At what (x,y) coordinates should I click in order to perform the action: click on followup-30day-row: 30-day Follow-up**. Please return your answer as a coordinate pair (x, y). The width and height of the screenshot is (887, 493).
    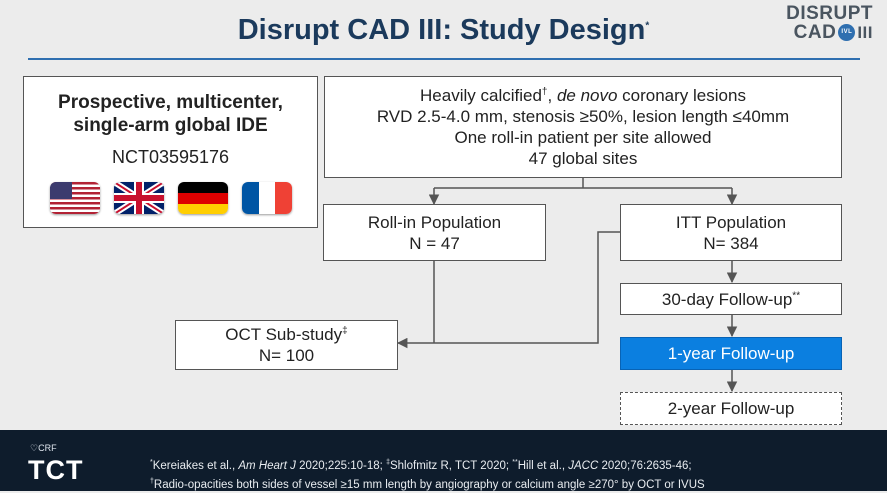
    Looking at the image, I should click on (731, 299).